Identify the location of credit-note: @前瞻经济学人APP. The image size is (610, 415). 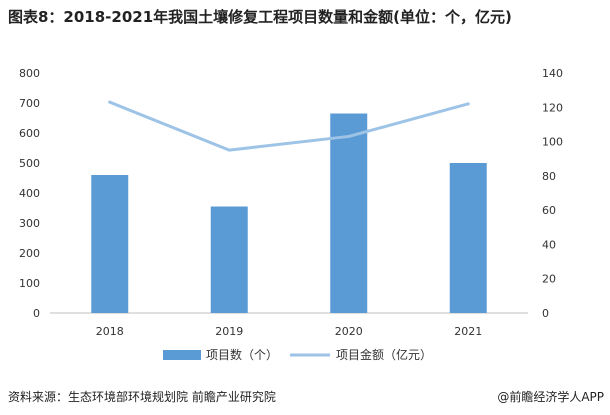
(550, 397).